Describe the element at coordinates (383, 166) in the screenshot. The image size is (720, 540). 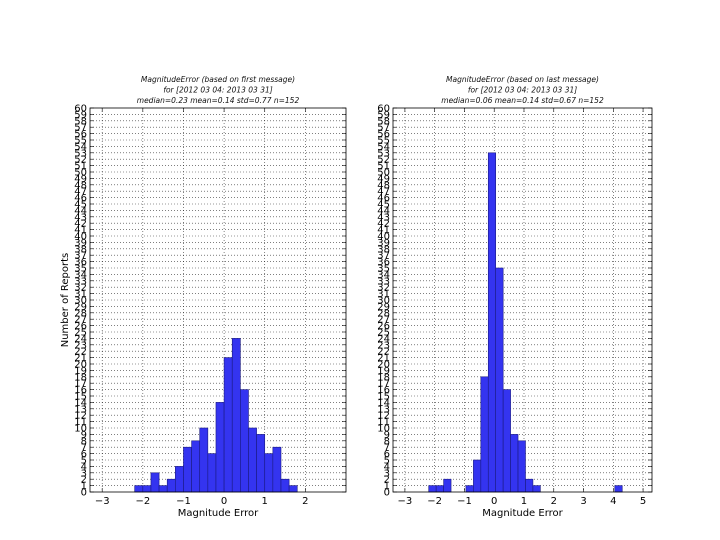
I see `y-tick-label: 51` at that location.